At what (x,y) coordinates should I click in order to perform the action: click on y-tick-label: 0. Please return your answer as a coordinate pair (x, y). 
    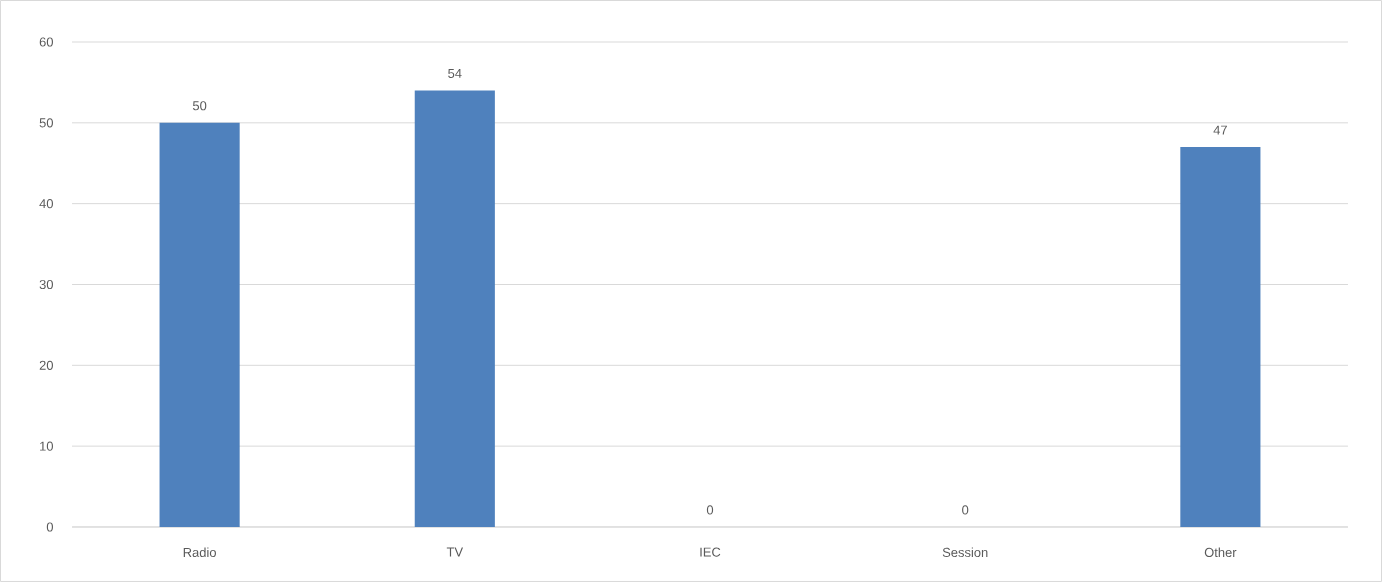
    Looking at the image, I should click on (49, 527).